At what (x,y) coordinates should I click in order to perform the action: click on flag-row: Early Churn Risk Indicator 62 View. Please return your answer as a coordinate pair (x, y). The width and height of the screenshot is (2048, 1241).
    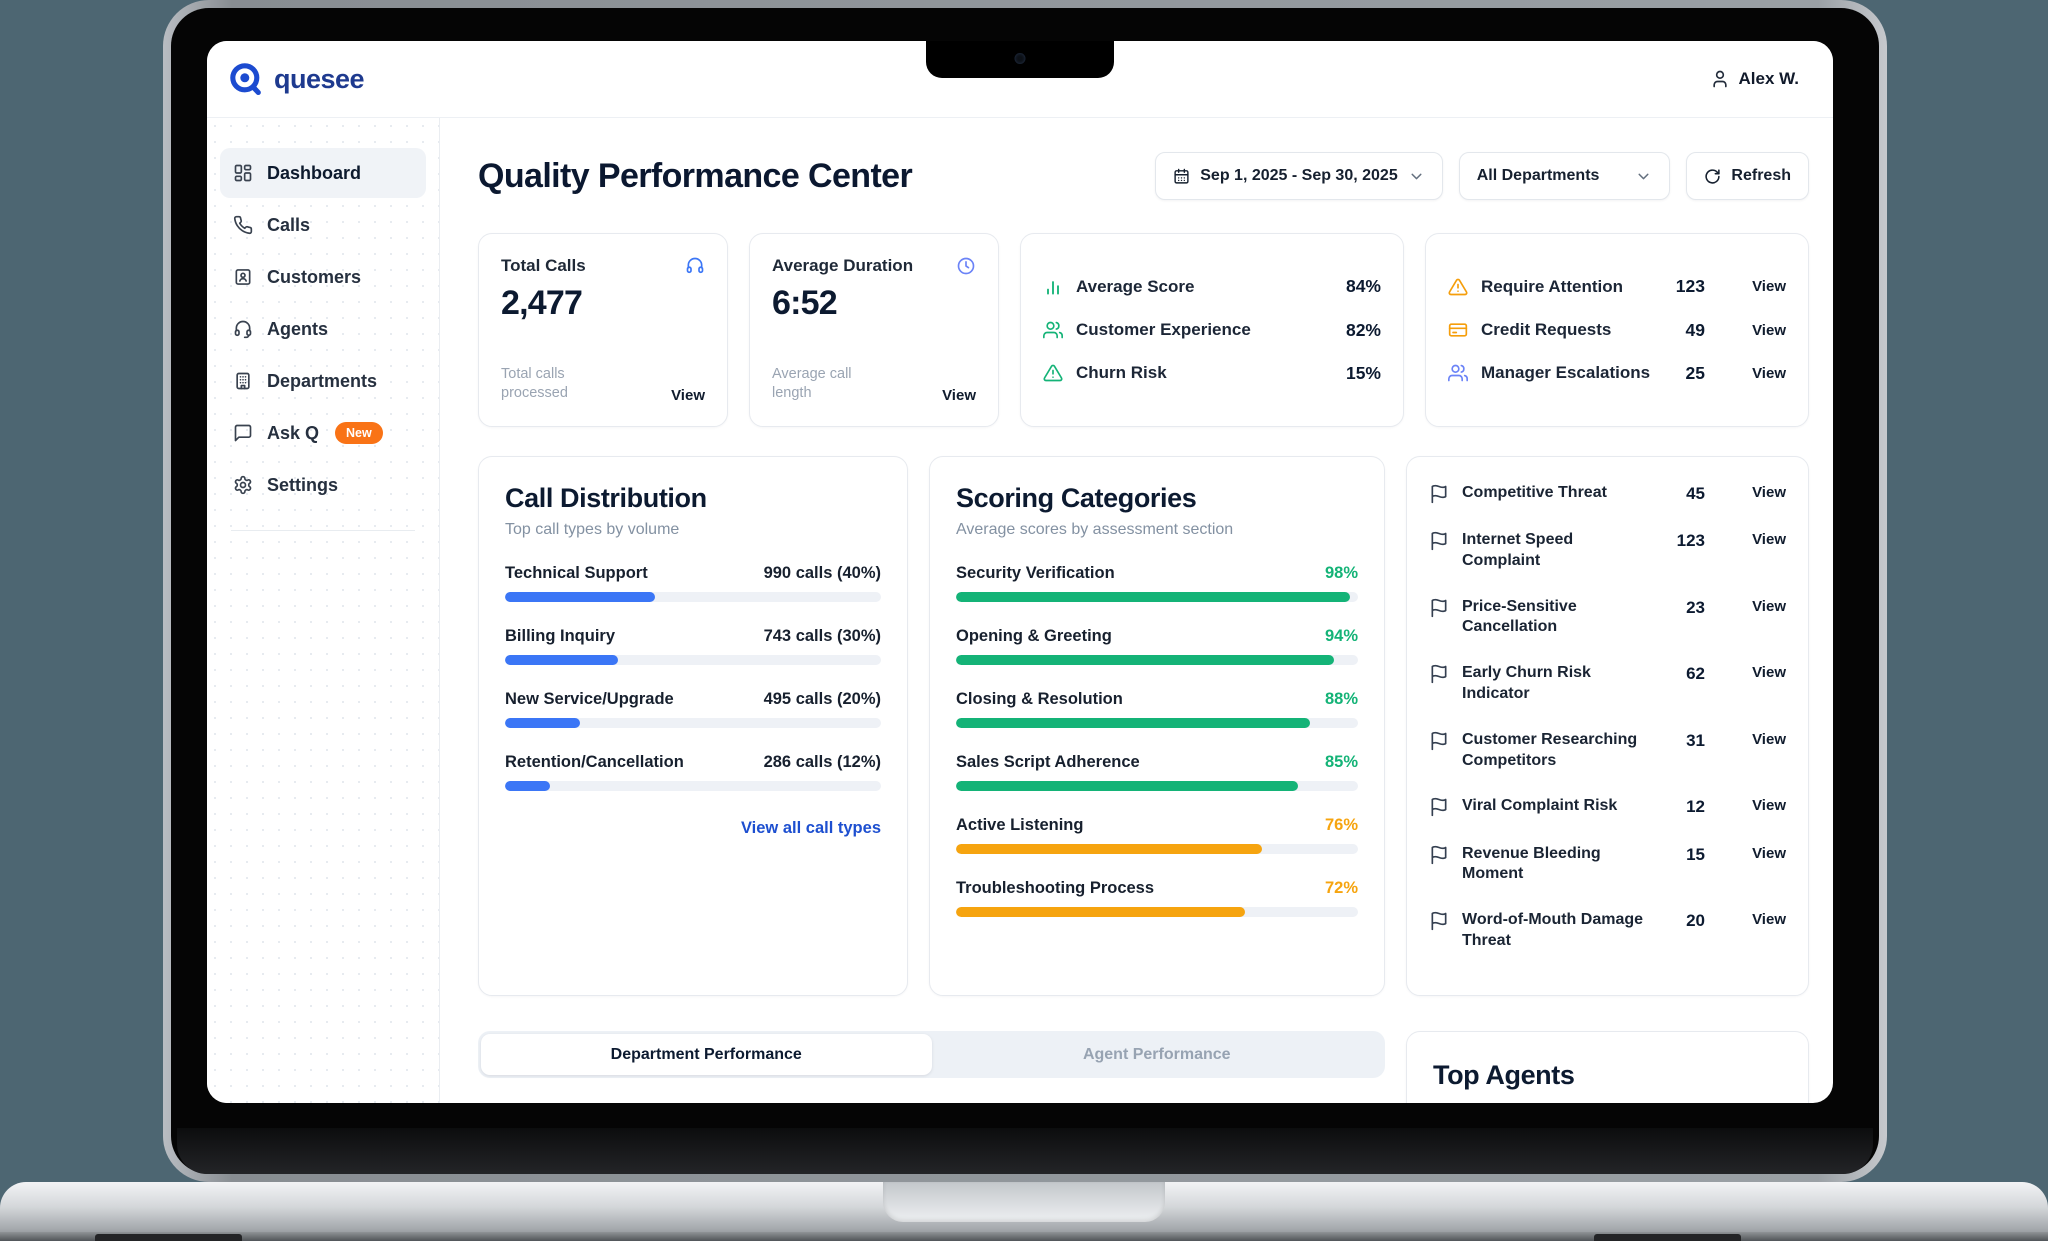
    Looking at the image, I should click on (1607, 684).